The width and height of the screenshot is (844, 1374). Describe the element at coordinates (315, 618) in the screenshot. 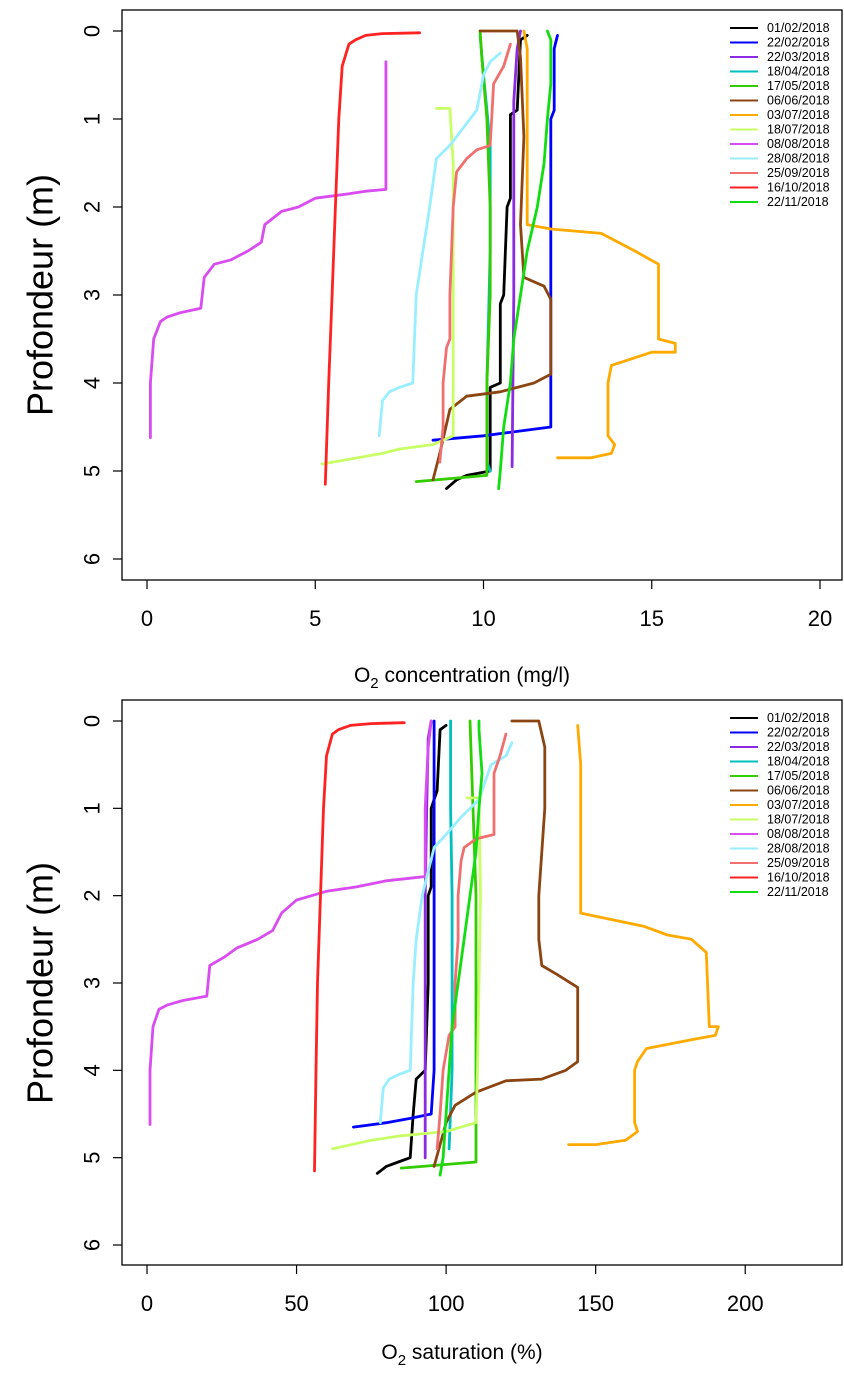

I see `x-tick-label: 5` at that location.